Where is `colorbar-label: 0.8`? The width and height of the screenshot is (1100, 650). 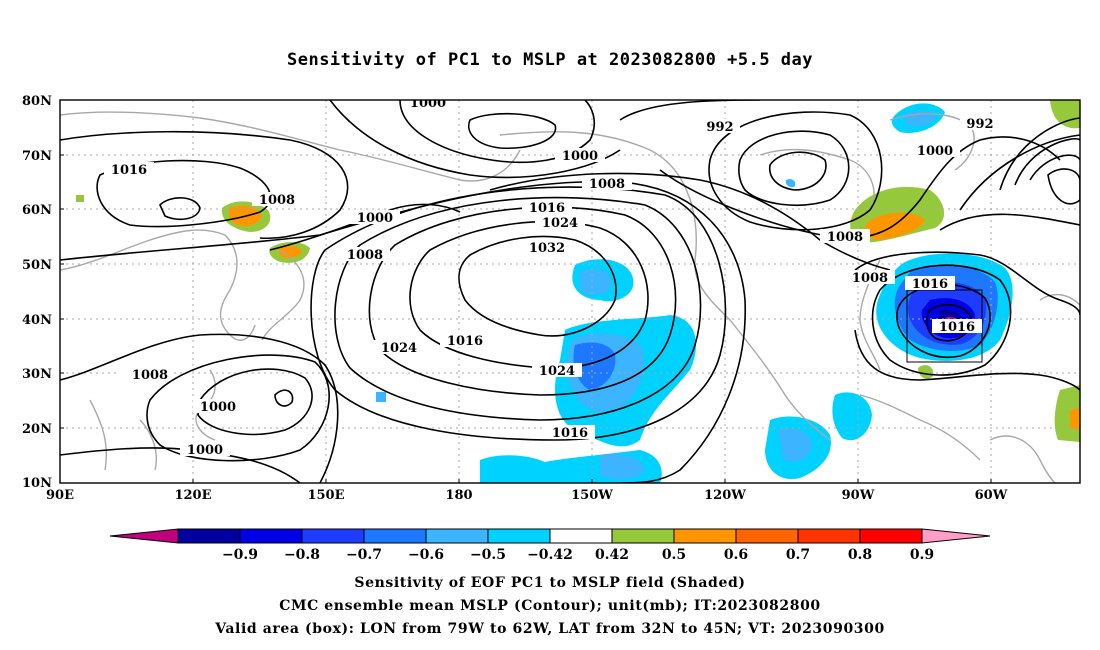
colorbar-label: 0.8 is located at coordinates (860, 555).